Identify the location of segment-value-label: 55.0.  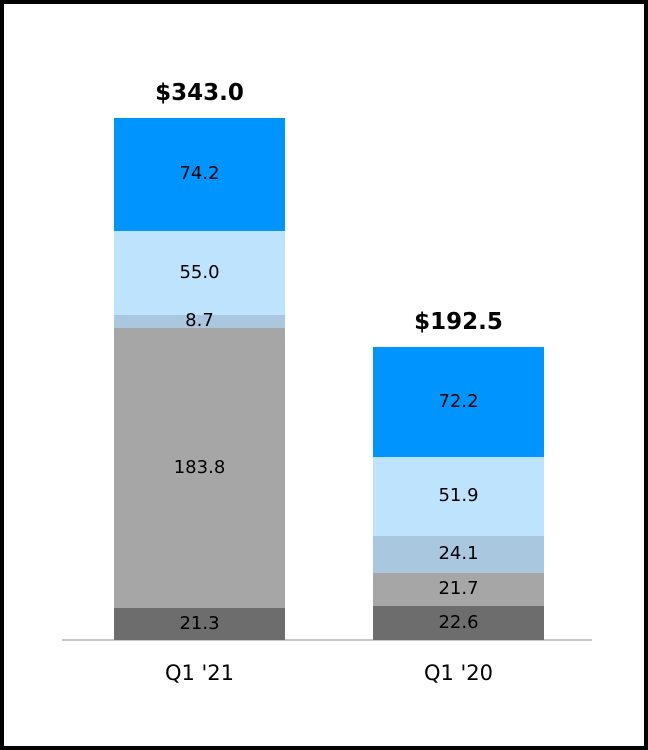
(199, 272).